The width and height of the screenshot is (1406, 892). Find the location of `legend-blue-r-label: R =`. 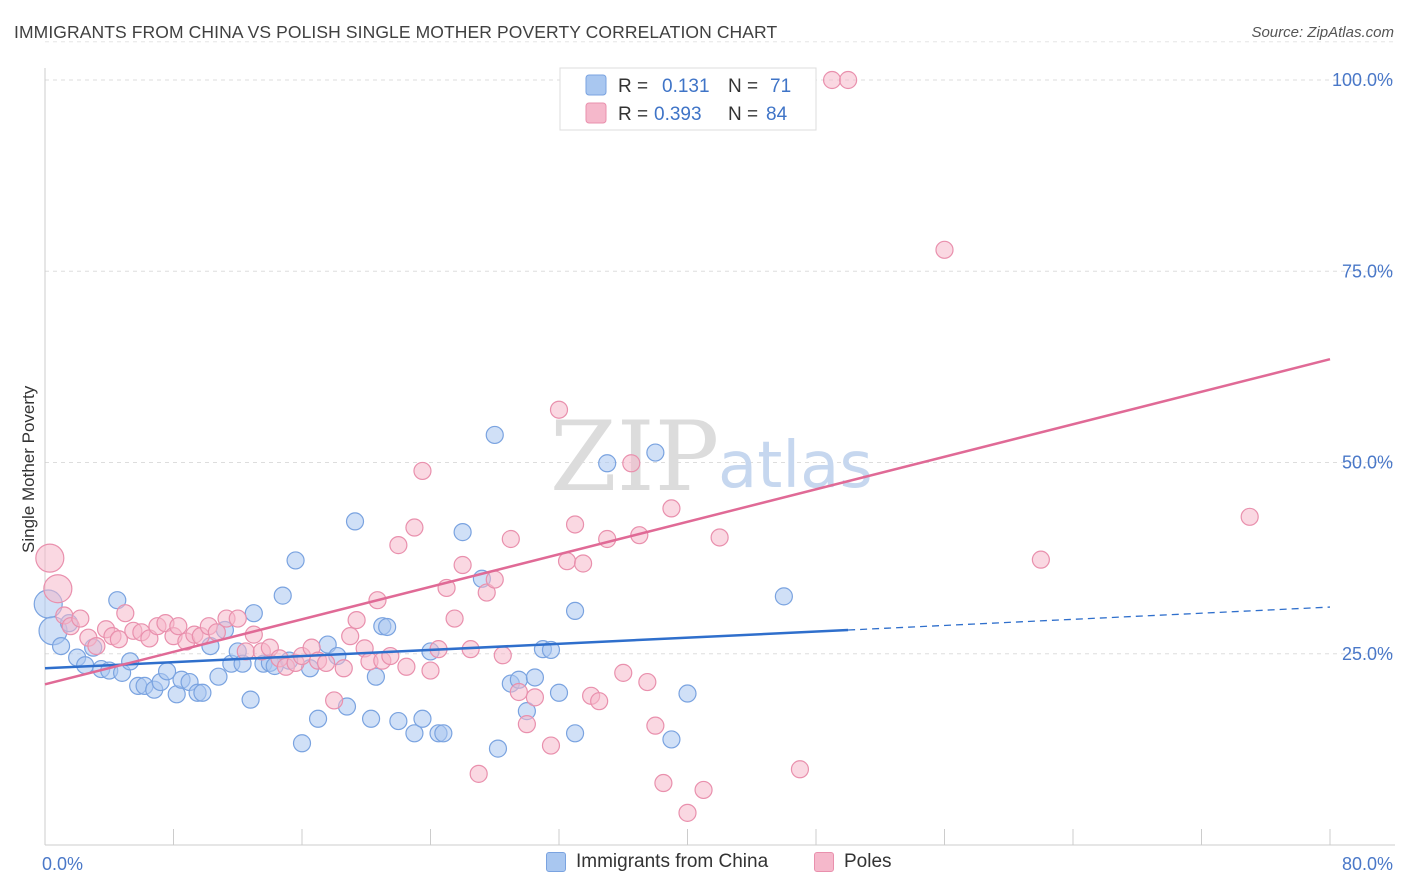

legend-blue-r-label: R = is located at coordinates (633, 86).